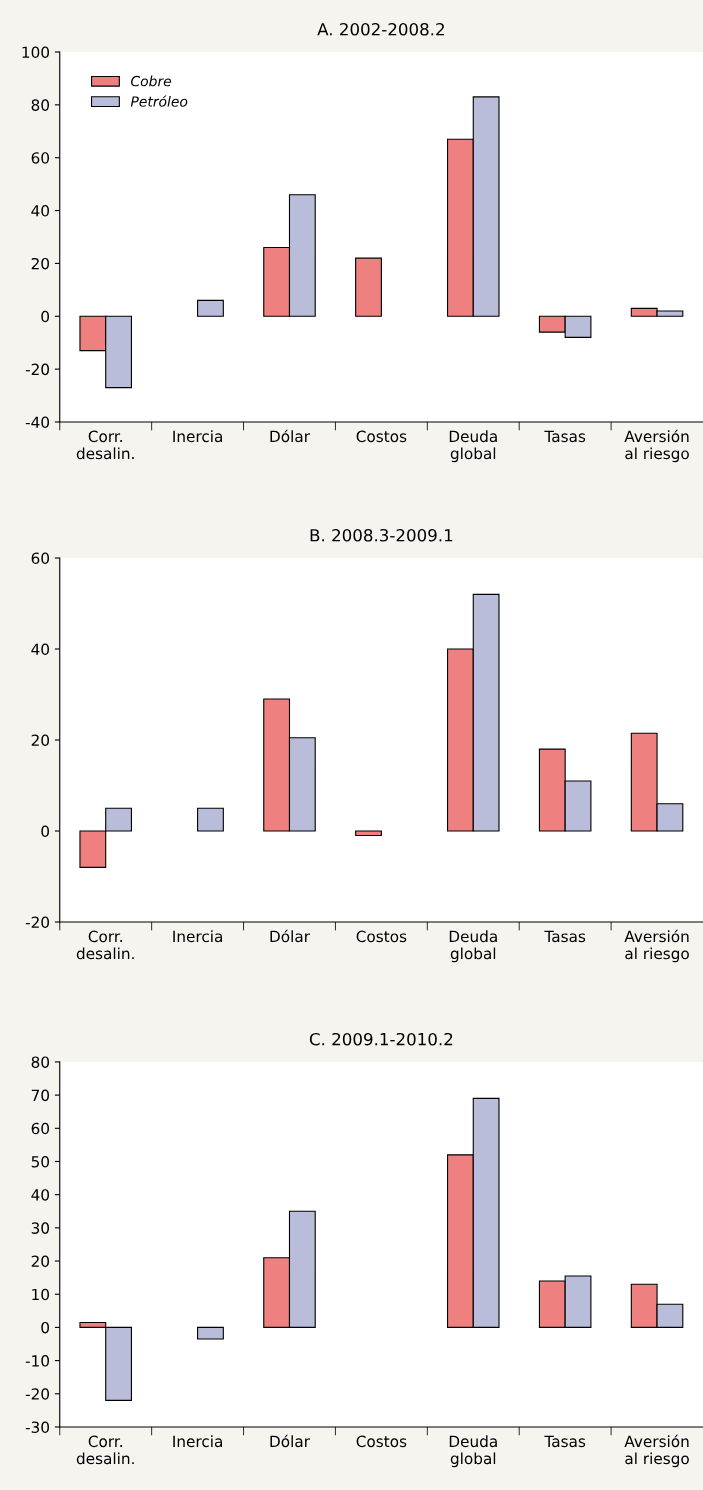 Image resolution: width=703 pixels, height=1490 pixels. I want to click on chart-title: C. 2009.1-2010.2, so click(381, 1039).